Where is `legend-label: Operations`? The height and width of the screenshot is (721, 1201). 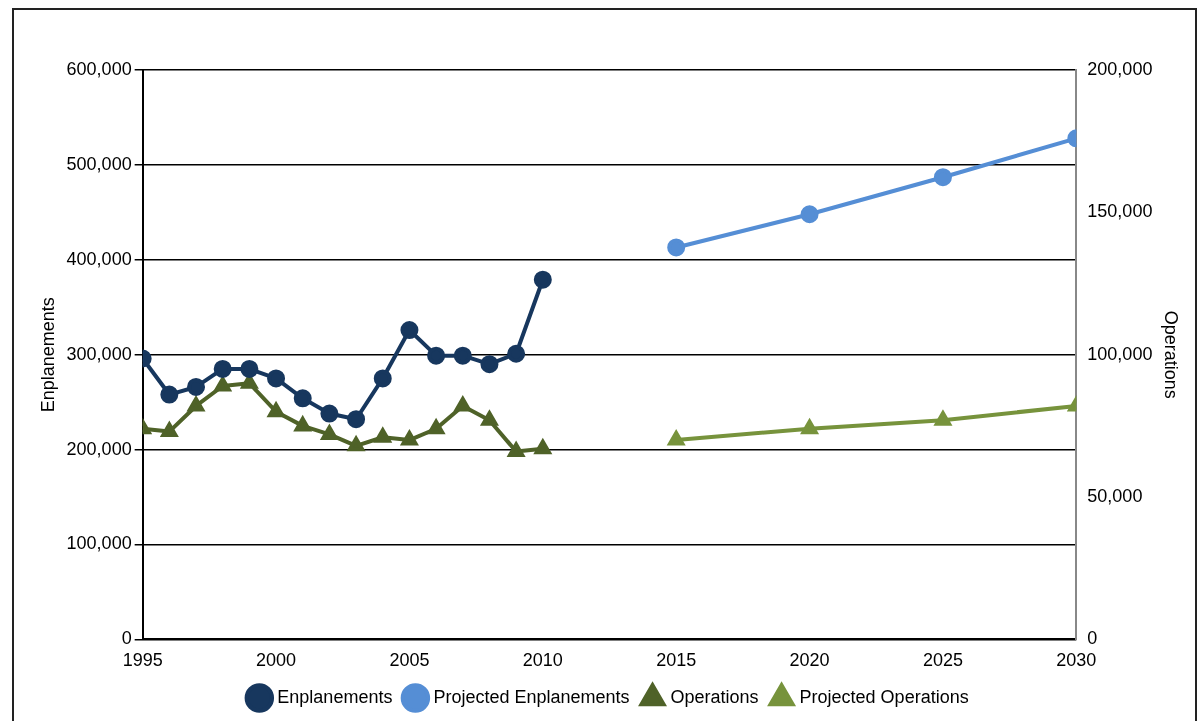 legend-label: Operations is located at coordinates (714, 696).